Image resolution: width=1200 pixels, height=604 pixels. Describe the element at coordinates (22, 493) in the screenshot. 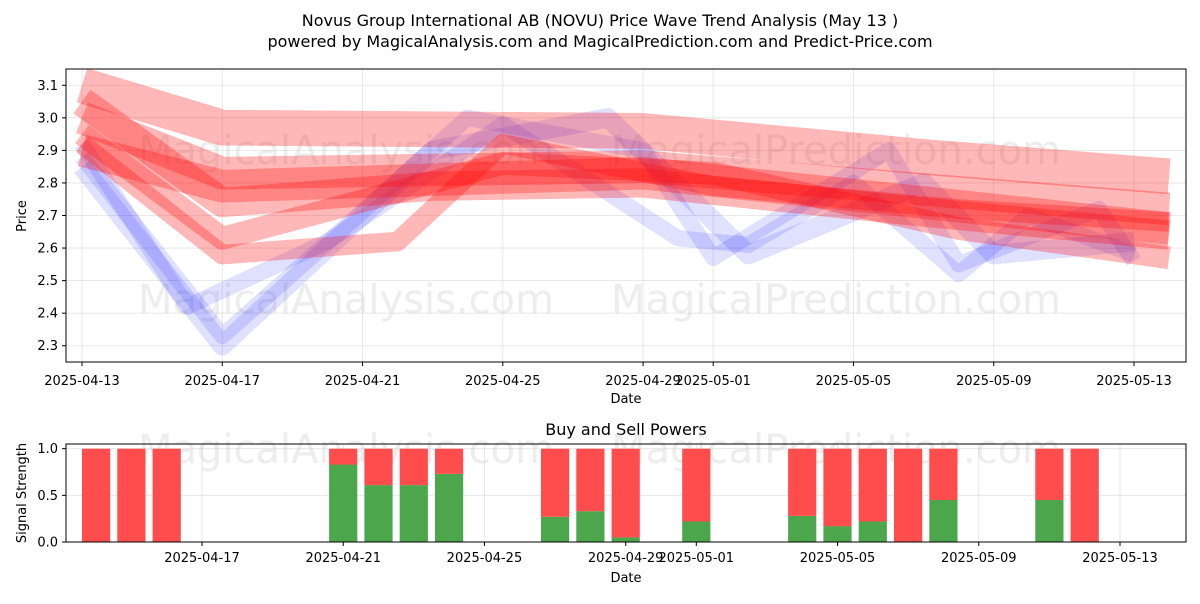

I see `power-y-axis-label: Signal Strength` at that location.